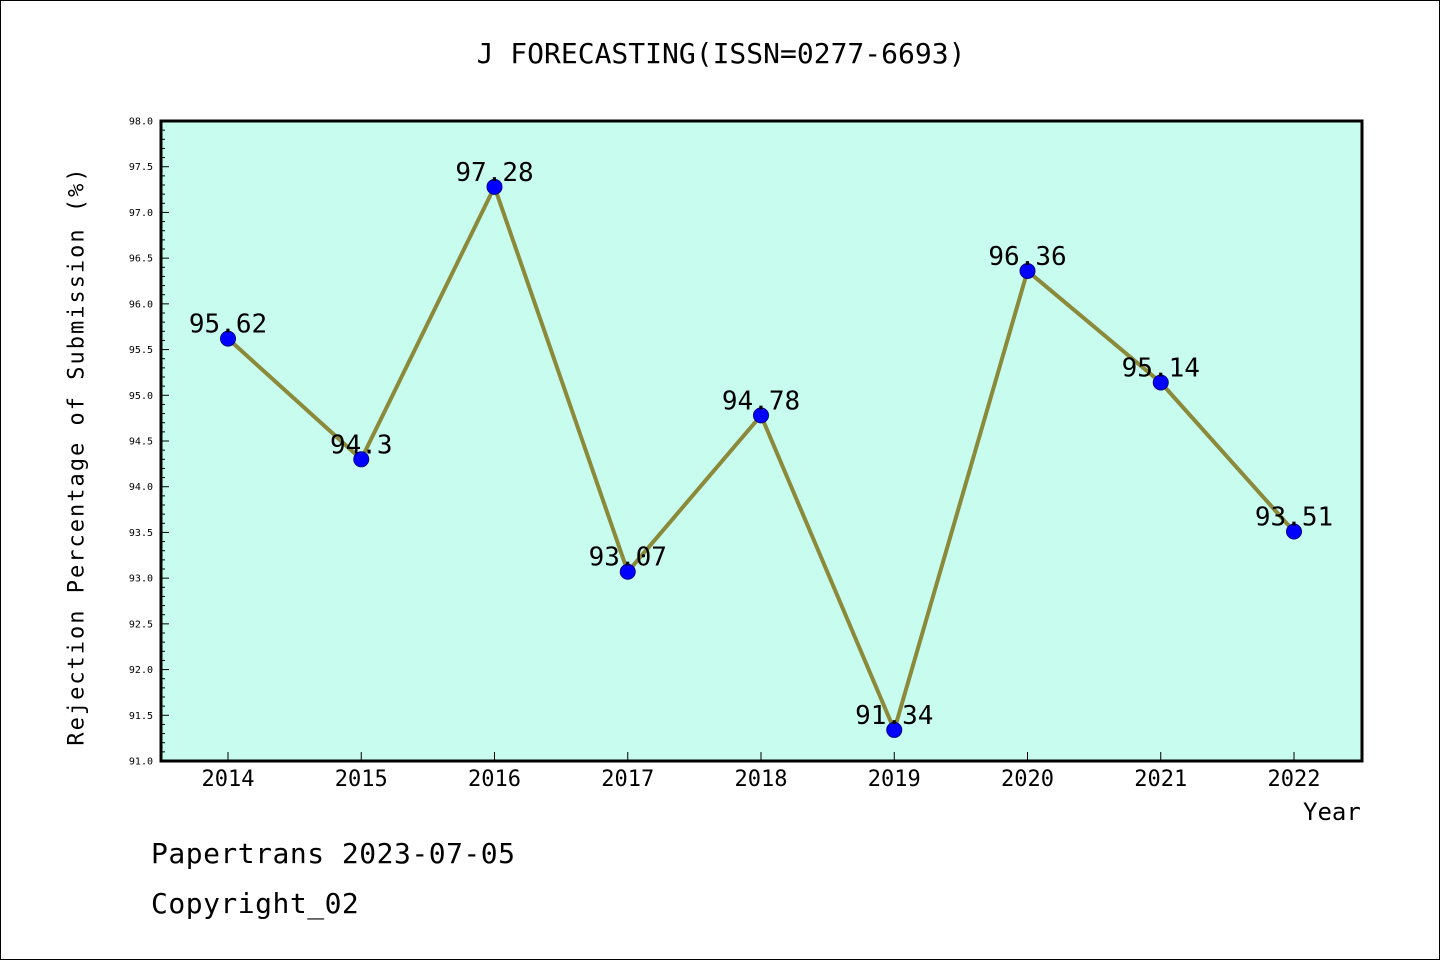 This screenshot has width=1440, height=961. What do you see at coordinates (141, 304) in the screenshot?
I see `y-tick-label: 96.0` at bounding box center [141, 304].